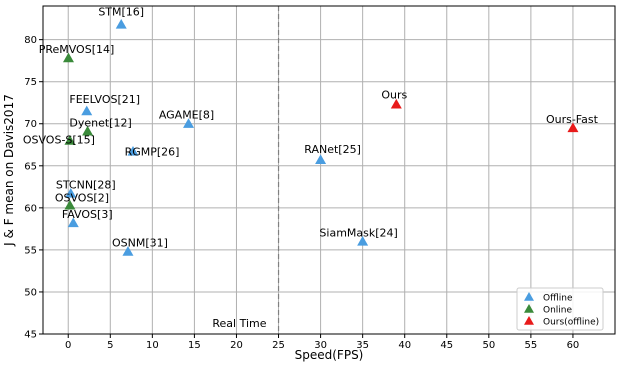  What do you see at coordinates (82, 197) in the screenshot?
I see `data-point-label: OSVOS[2]` at bounding box center [82, 197].